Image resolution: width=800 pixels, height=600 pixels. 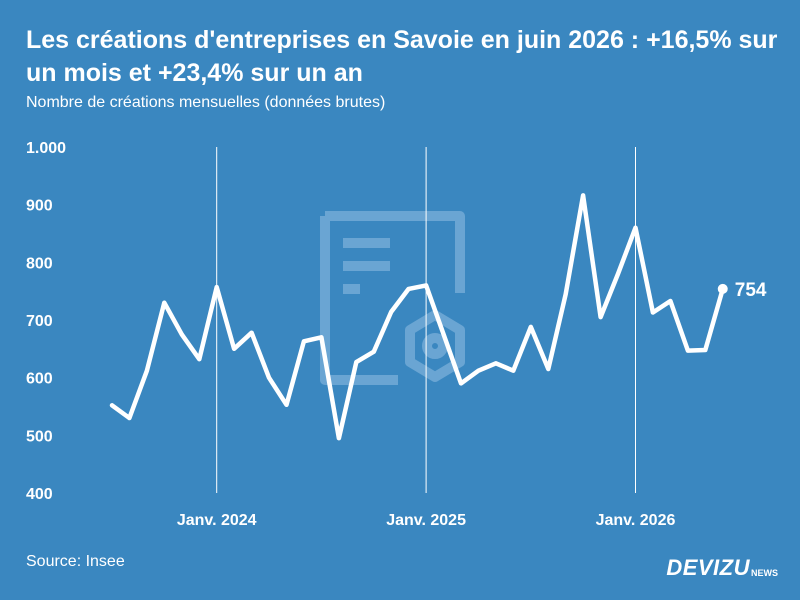 What do you see at coordinates (39, 321) in the screenshot?
I see `y-tick-label: 700` at bounding box center [39, 321].